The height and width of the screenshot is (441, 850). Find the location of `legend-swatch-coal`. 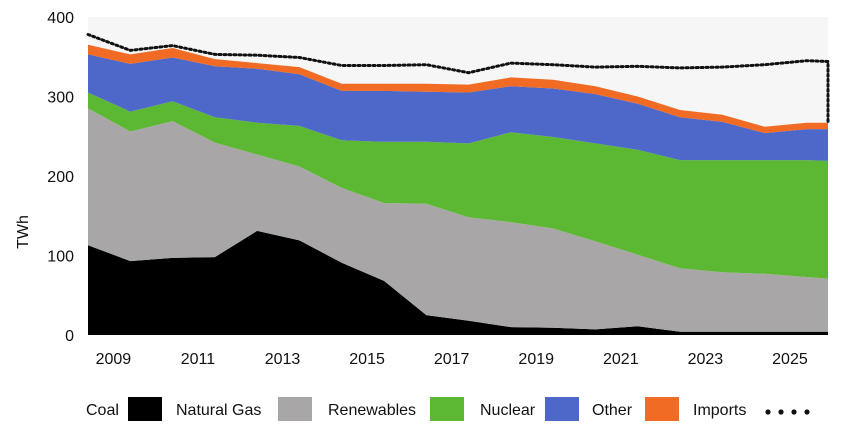

legend-swatch-coal is located at coordinates (145, 409).